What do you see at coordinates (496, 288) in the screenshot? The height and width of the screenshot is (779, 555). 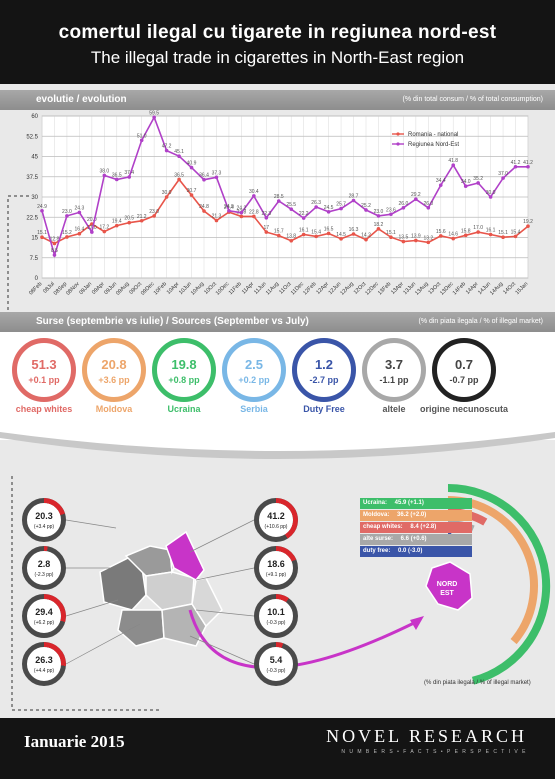 I see `x-tick-label: 14Aug` at bounding box center [496, 288].